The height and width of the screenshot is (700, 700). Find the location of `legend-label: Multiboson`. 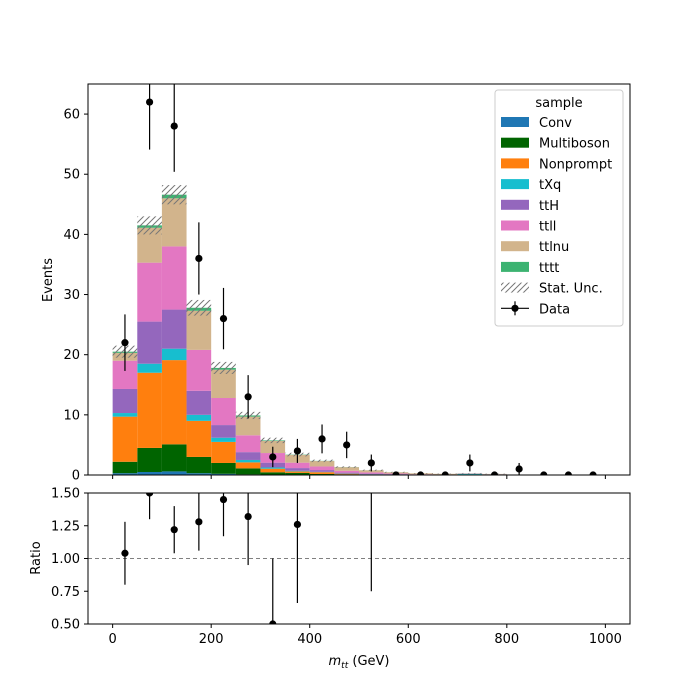

legend-label: Multiboson is located at coordinates (574, 144).